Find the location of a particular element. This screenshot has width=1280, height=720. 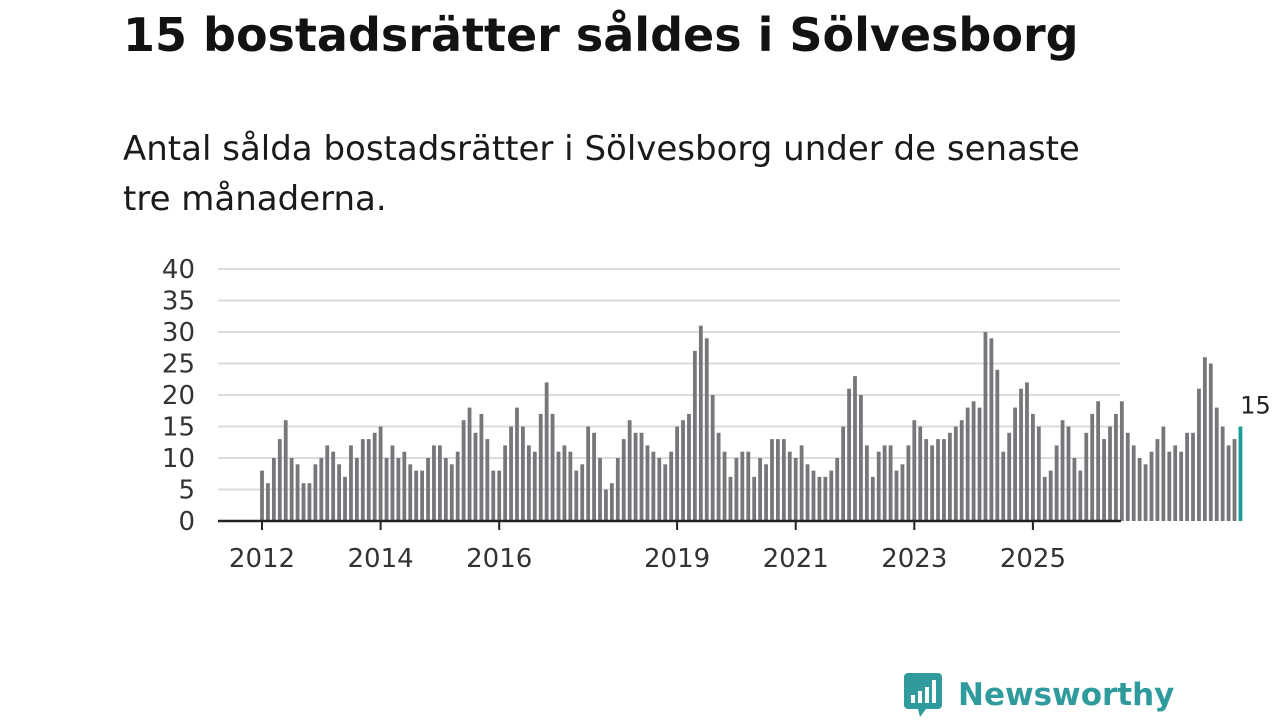

x-tick-label: 2021 is located at coordinates (796, 559).